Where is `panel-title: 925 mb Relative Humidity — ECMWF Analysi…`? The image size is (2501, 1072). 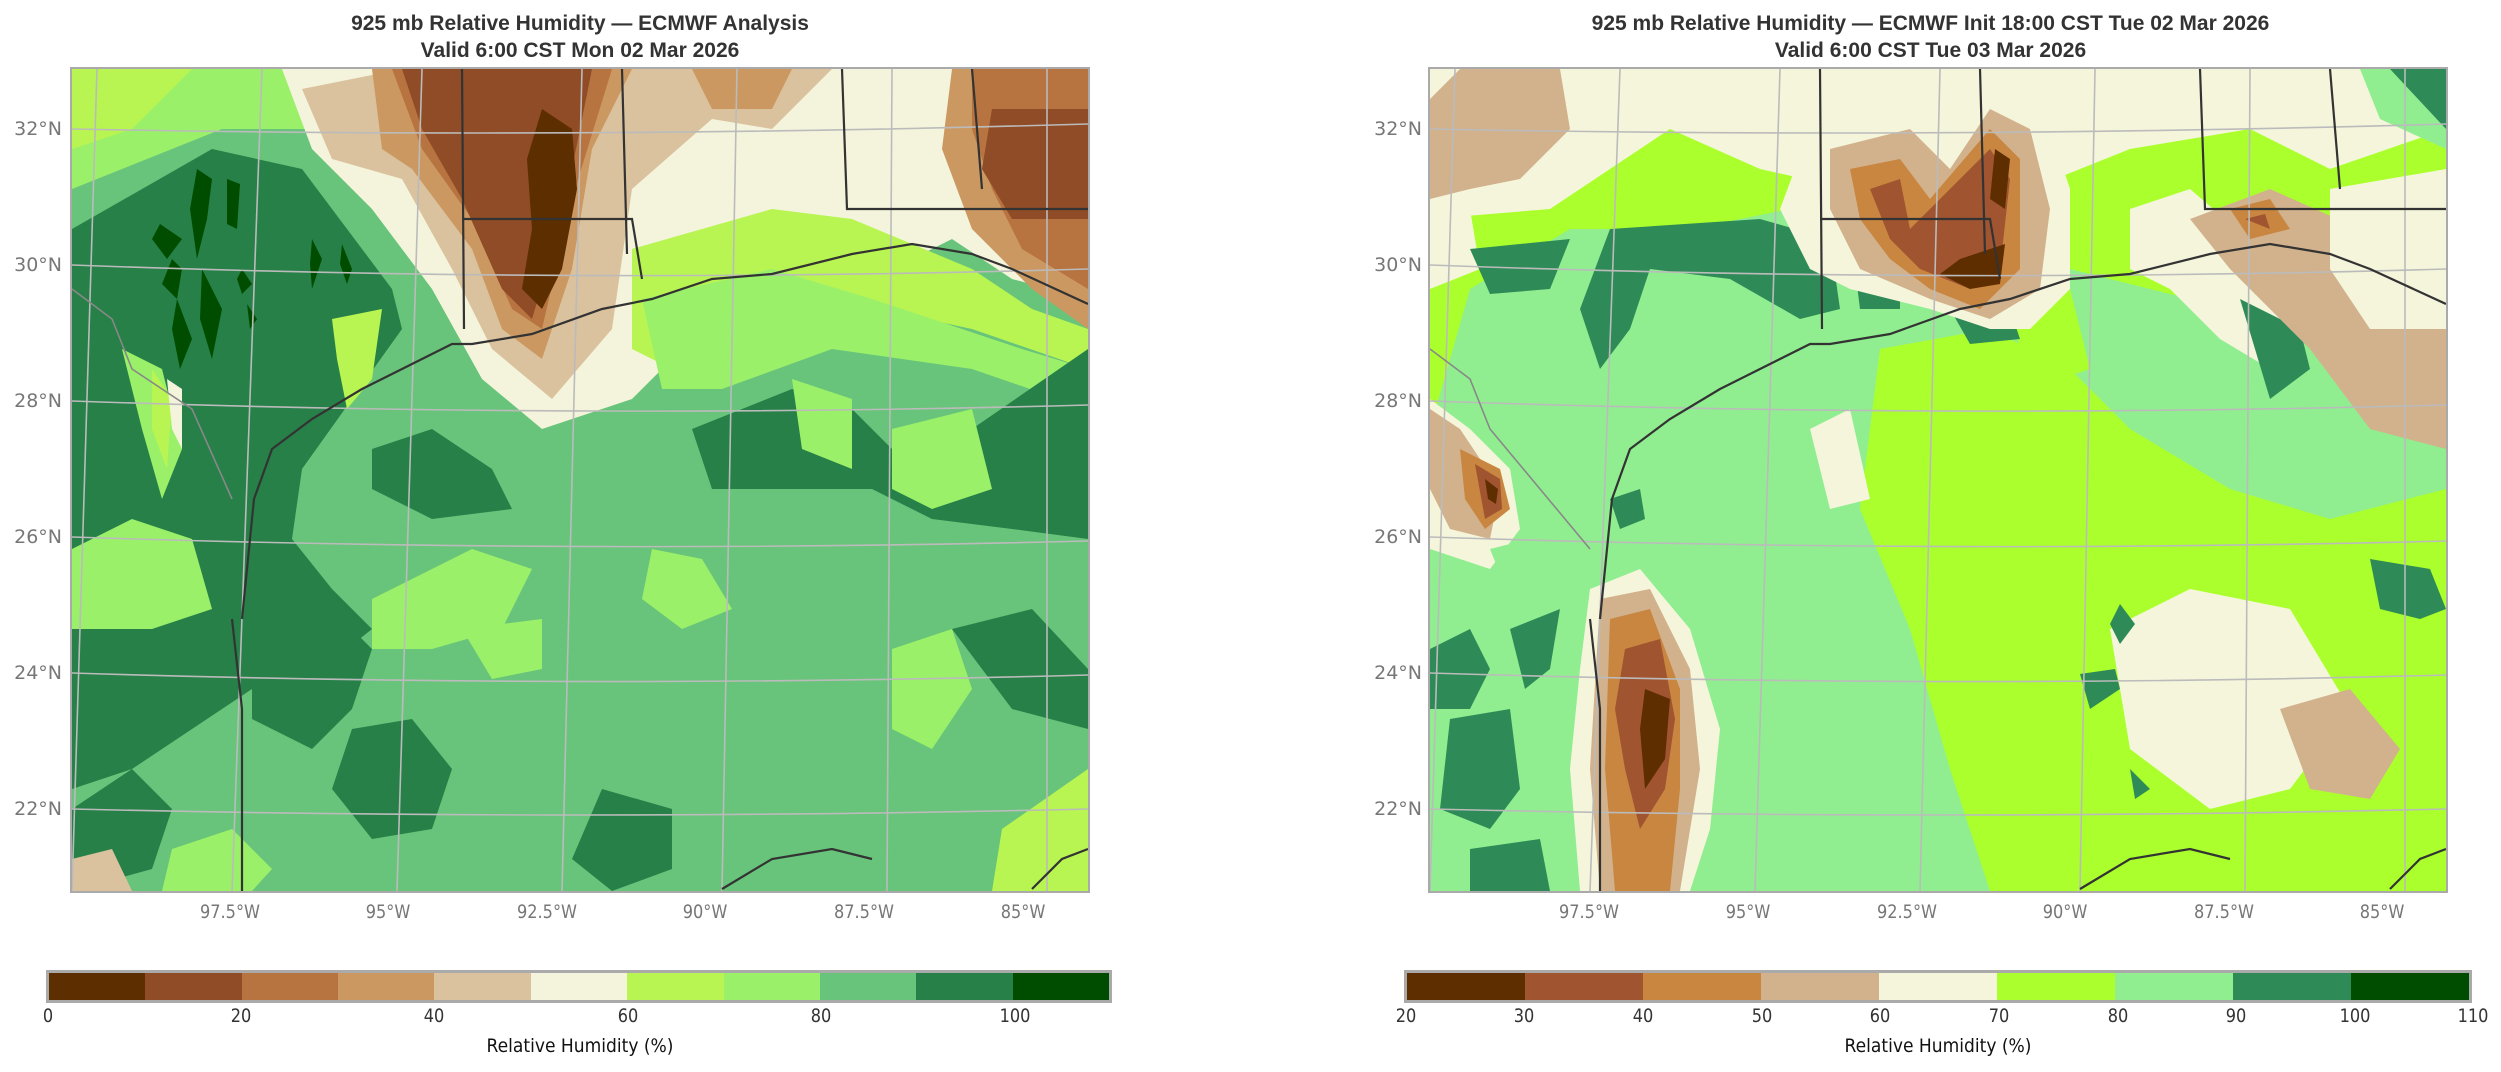 panel-title: 925 mb Relative Humidity — ECMWF Analysi… is located at coordinates (580, 37).